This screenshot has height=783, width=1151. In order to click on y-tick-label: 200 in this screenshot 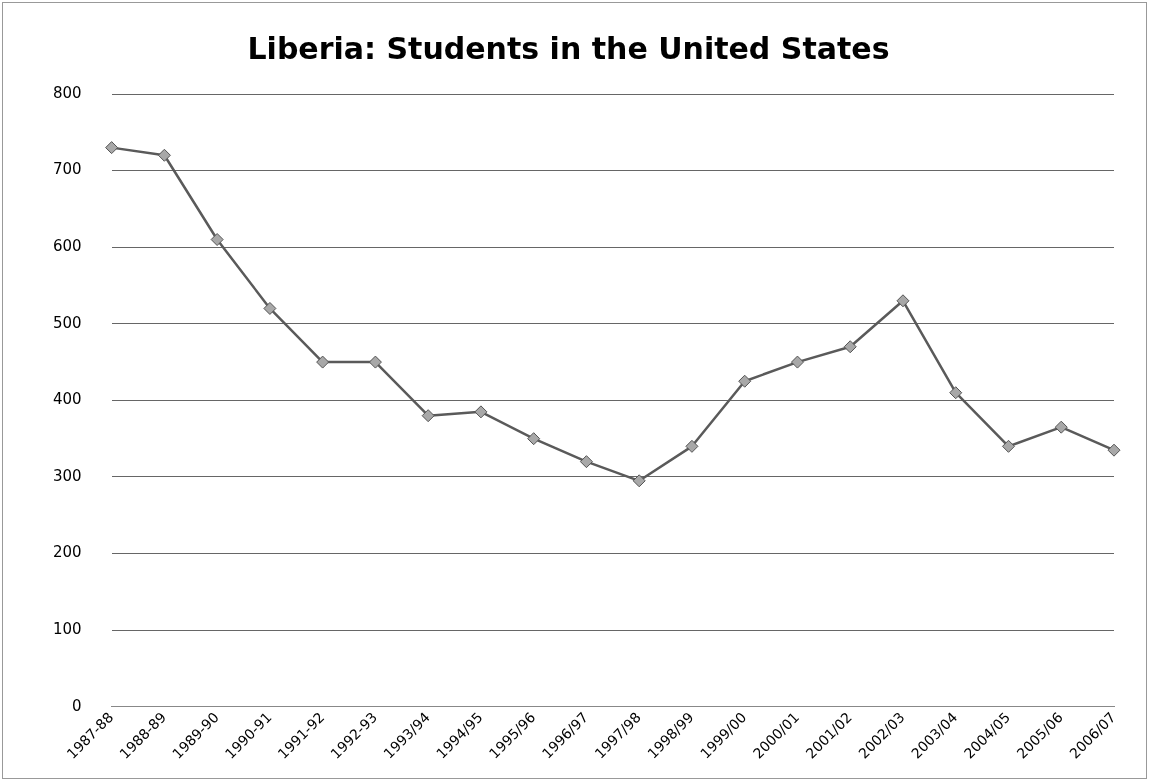, I will do `click(67, 552)`.